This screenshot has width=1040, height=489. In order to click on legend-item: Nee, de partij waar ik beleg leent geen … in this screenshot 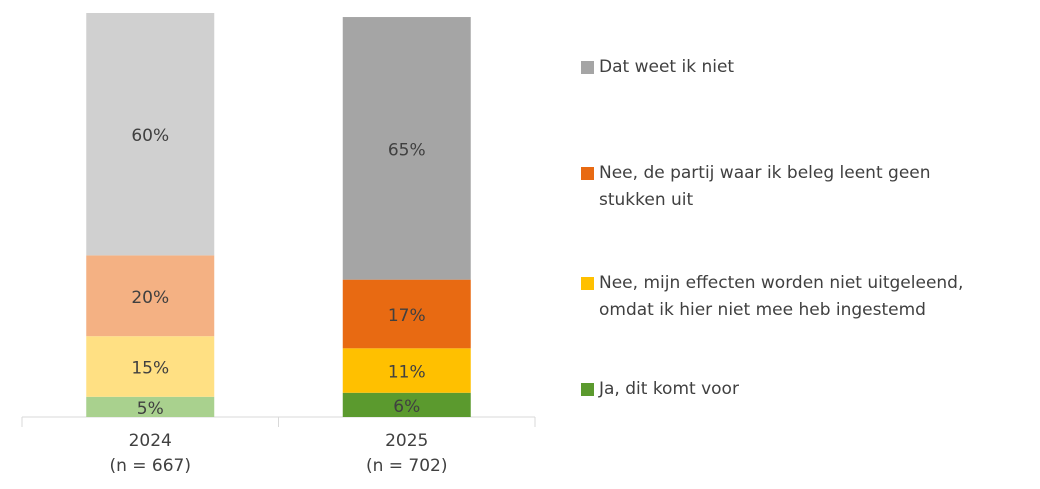, I will do `click(791, 187)`.